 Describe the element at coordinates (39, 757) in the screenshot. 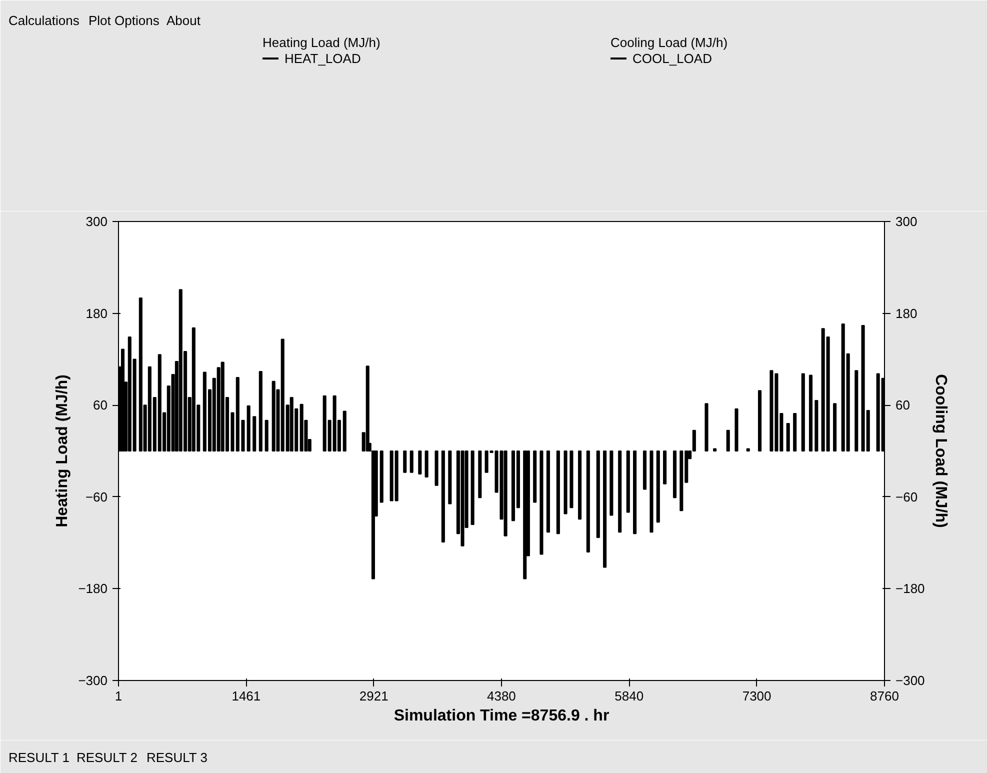

I see `text: RESULT 1` at that location.